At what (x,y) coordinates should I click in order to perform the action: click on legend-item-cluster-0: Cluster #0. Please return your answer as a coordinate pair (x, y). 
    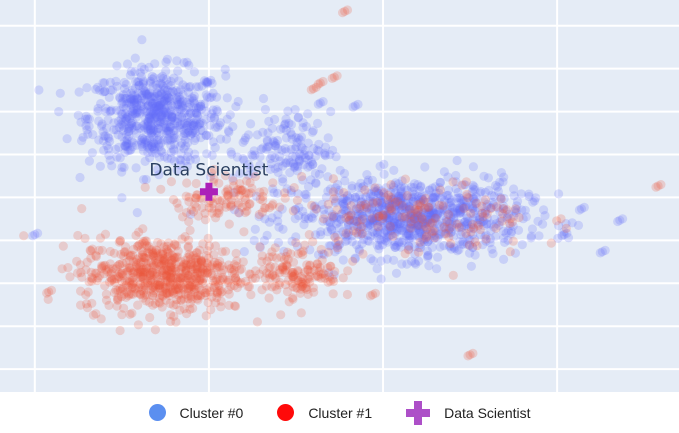
    Looking at the image, I should click on (195, 412).